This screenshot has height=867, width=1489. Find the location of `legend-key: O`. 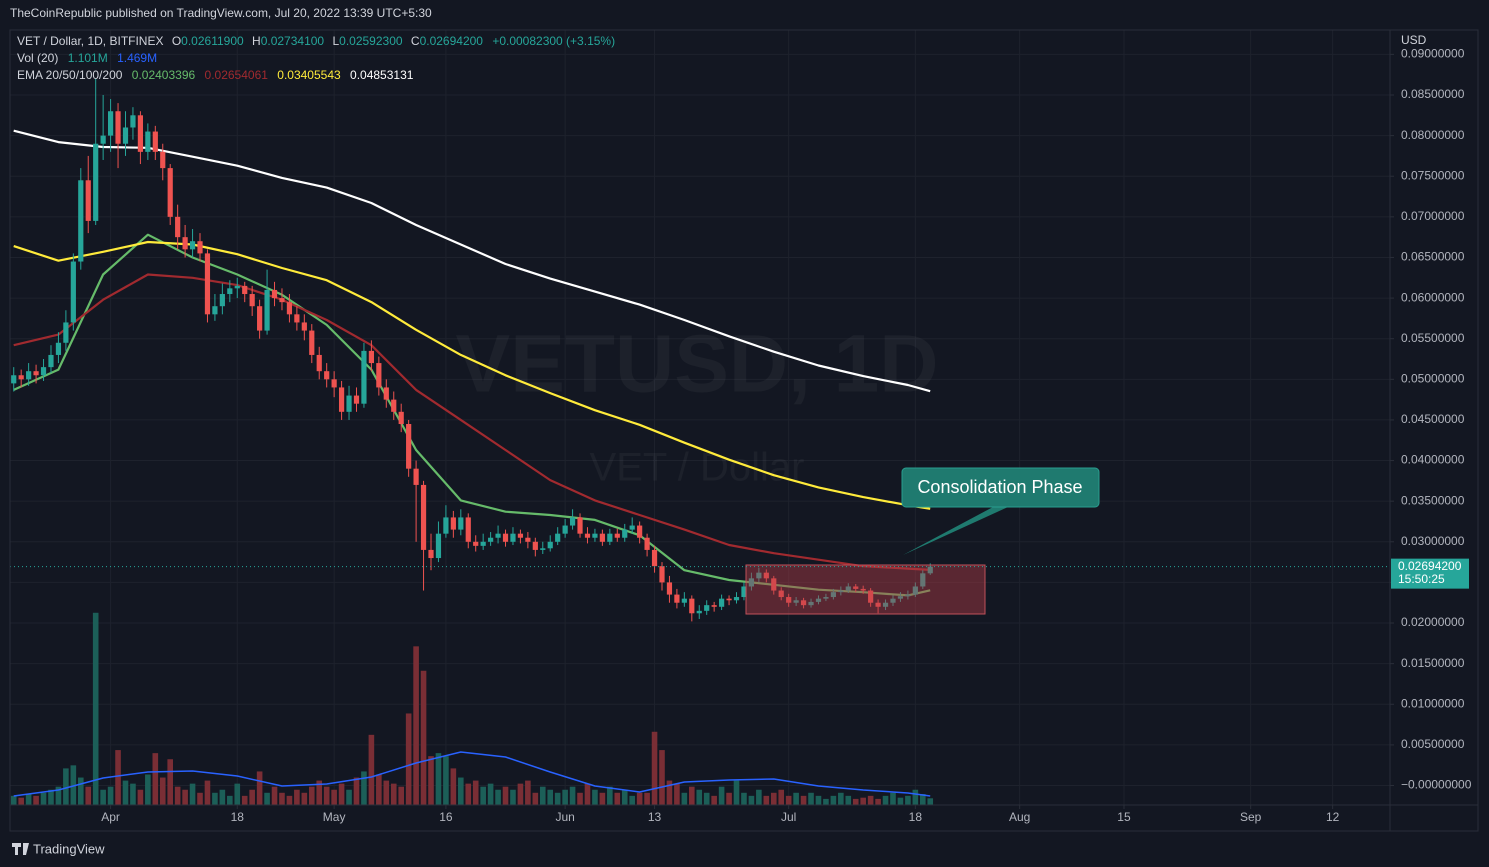

legend-key: O is located at coordinates (176, 41).